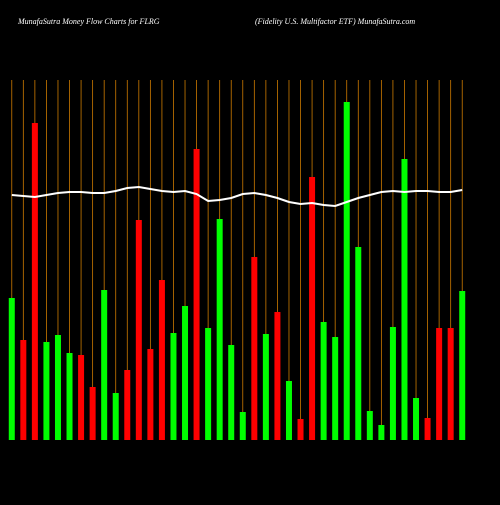 Image resolution: width=500 pixels, height=505 pixels. Describe the element at coordinates (88, 21) in the screenshot. I see `chart-title: MunafaSutra Money Flow Charts for FLRG` at that location.